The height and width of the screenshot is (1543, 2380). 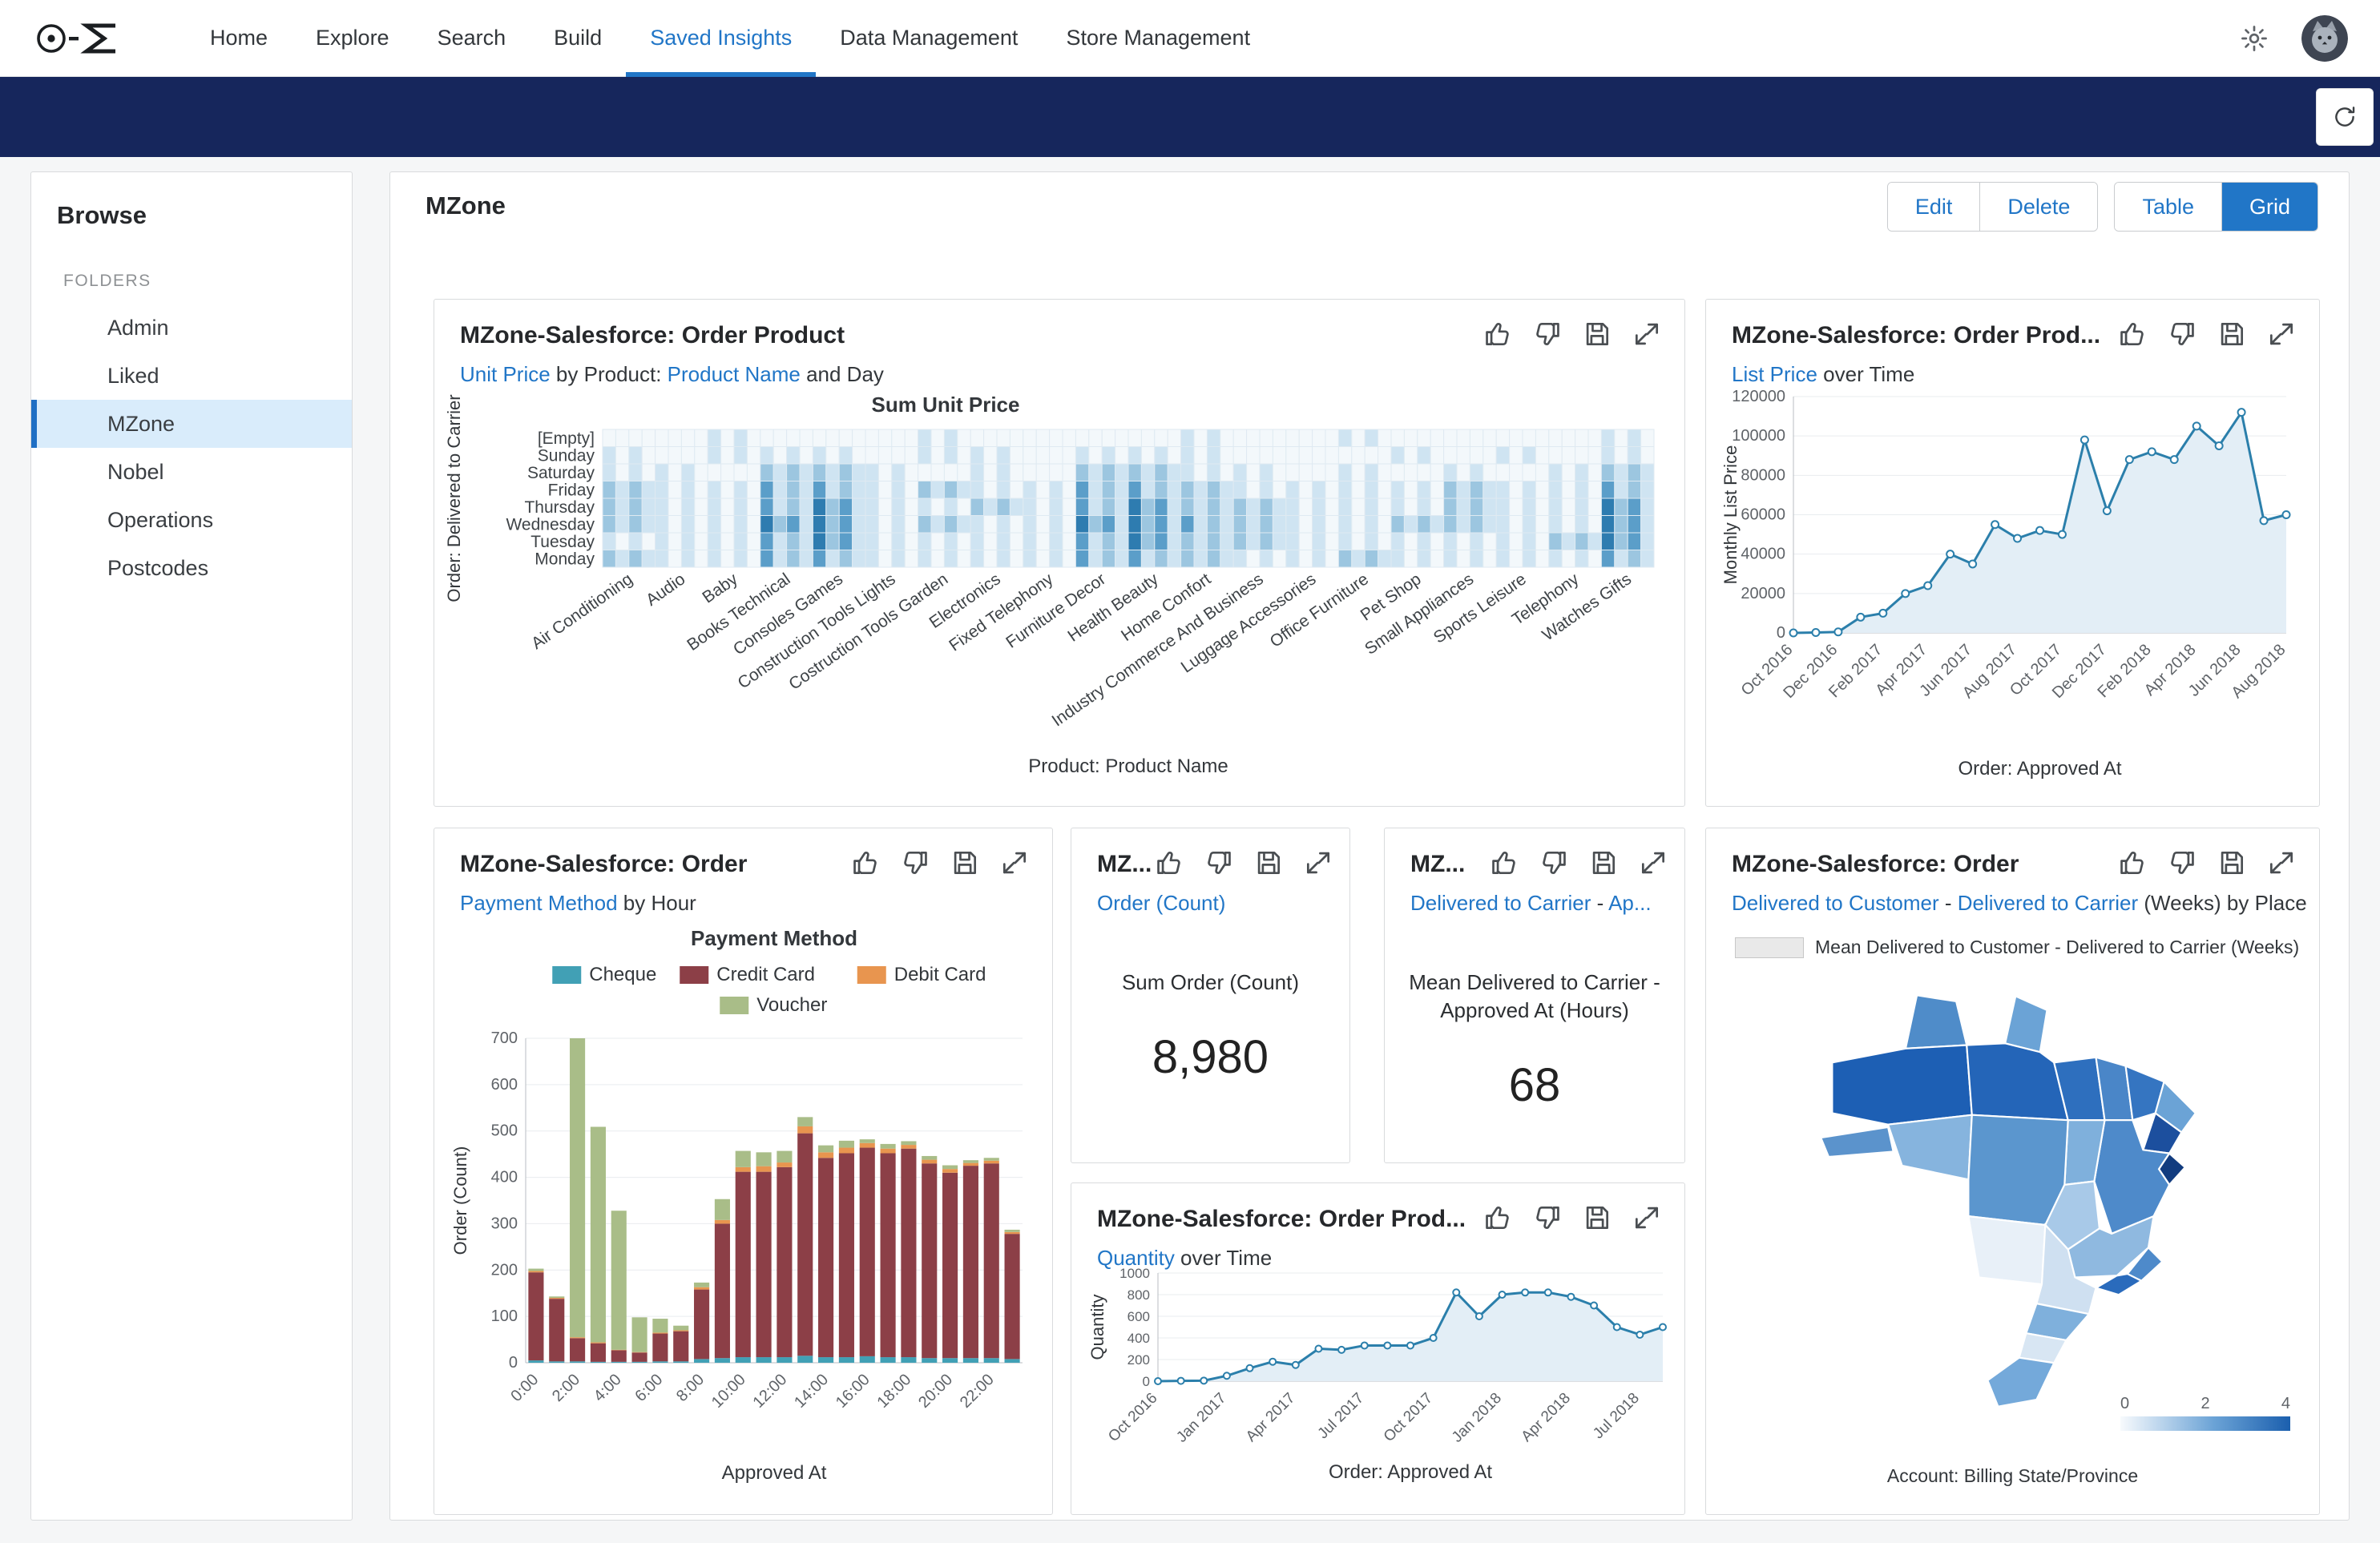 I want to click on svg-text: 1000, so click(x=1134, y=1273).